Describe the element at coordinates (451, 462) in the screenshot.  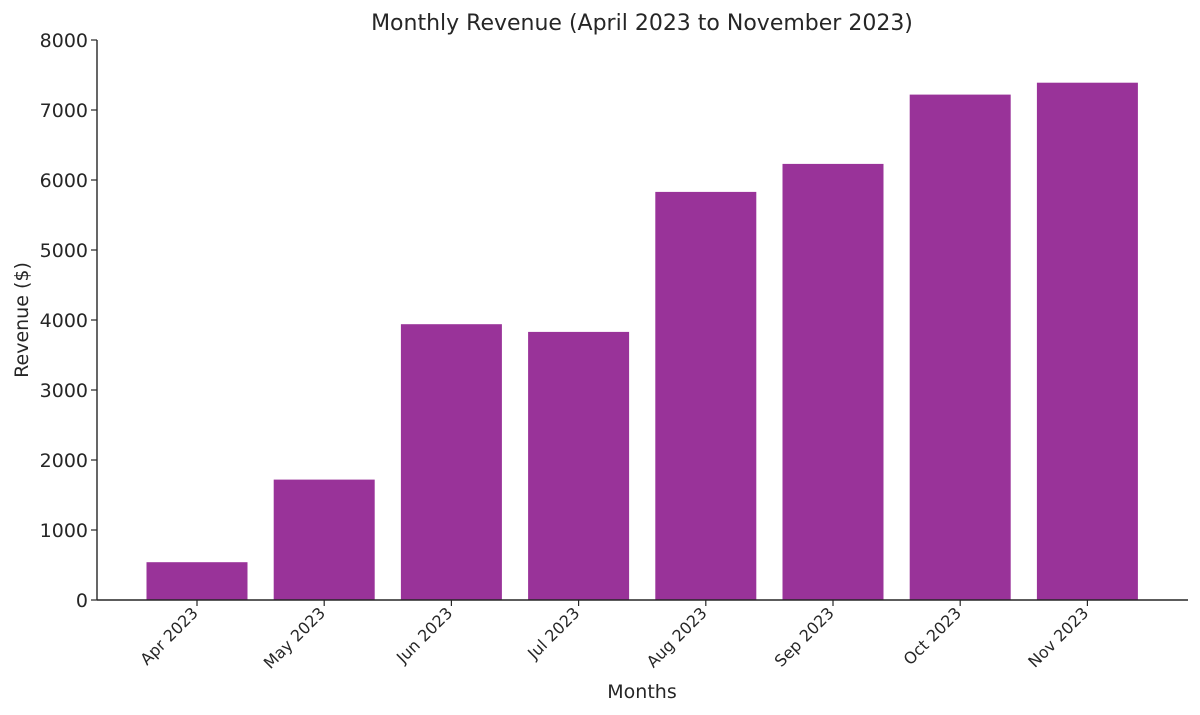
I see `bar-jun-2023` at that location.